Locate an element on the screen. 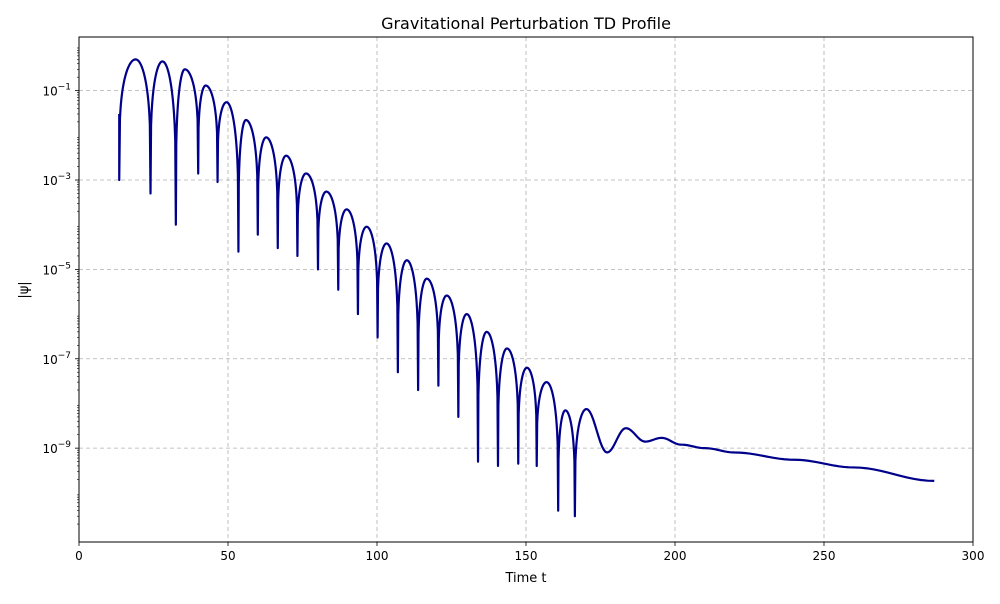  y-axis-label: |ψ| is located at coordinates (24, 289).